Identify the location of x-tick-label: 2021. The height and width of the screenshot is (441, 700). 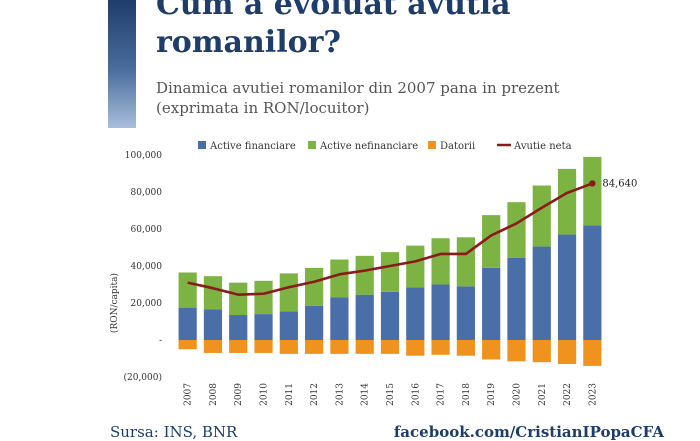
(543, 394).